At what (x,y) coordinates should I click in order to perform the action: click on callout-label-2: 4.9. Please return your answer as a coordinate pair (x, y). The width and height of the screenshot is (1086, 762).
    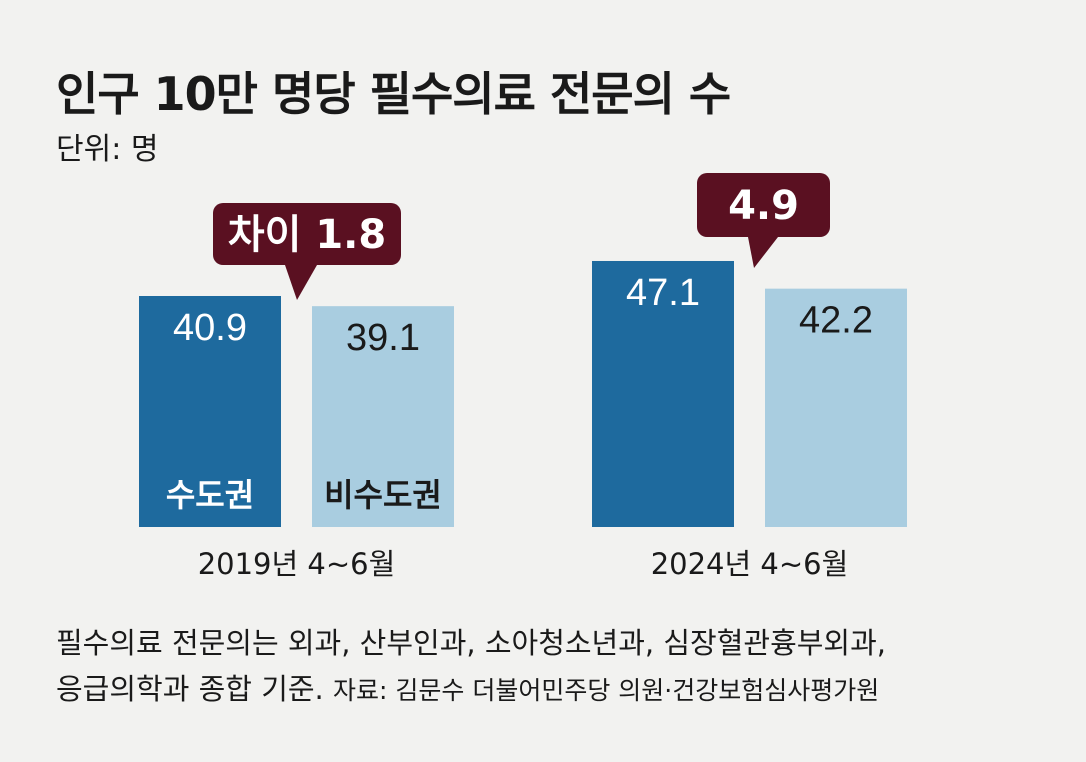
    Looking at the image, I should click on (763, 206).